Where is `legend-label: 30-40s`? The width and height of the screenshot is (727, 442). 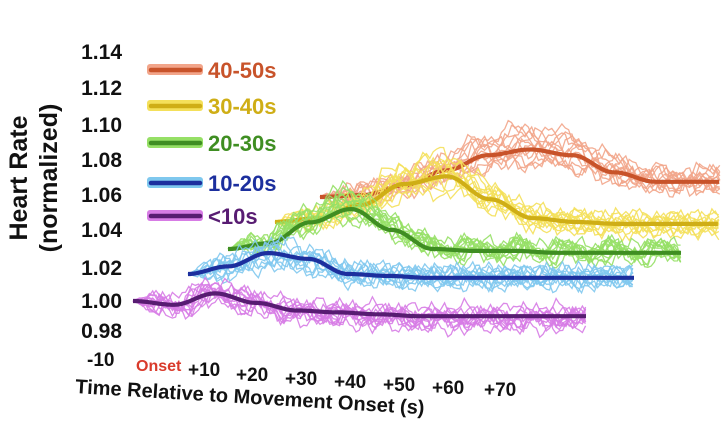 legend-label: 30-40s is located at coordinates (242, 106).